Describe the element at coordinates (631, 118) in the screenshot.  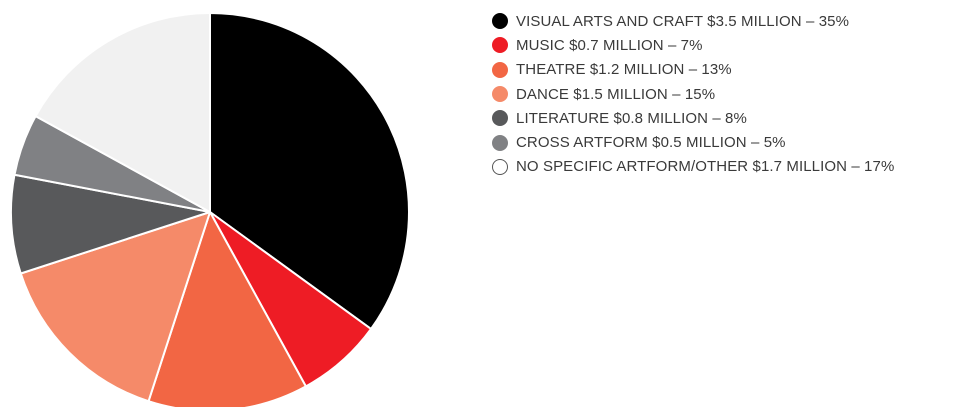
I see `legend-label-literature: LITERATURE $0.8 MILLION – 8%` at that location.